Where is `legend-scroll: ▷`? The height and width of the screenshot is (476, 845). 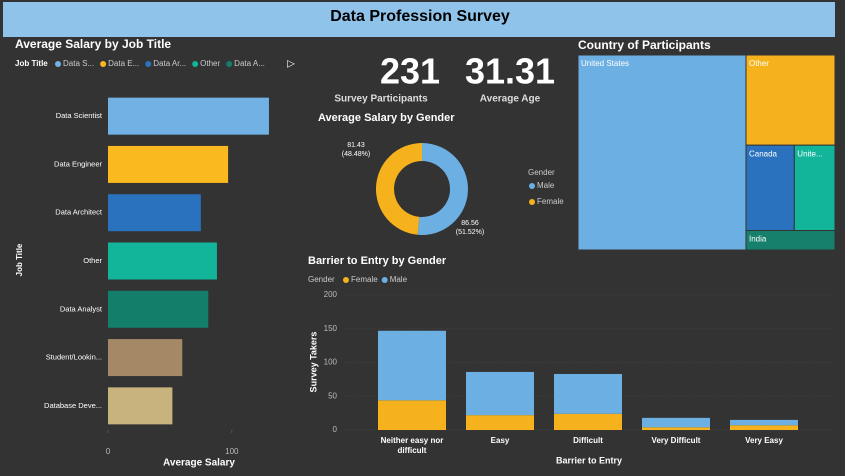
legend-scroll: ▷ is located at coordinates (291, 64).